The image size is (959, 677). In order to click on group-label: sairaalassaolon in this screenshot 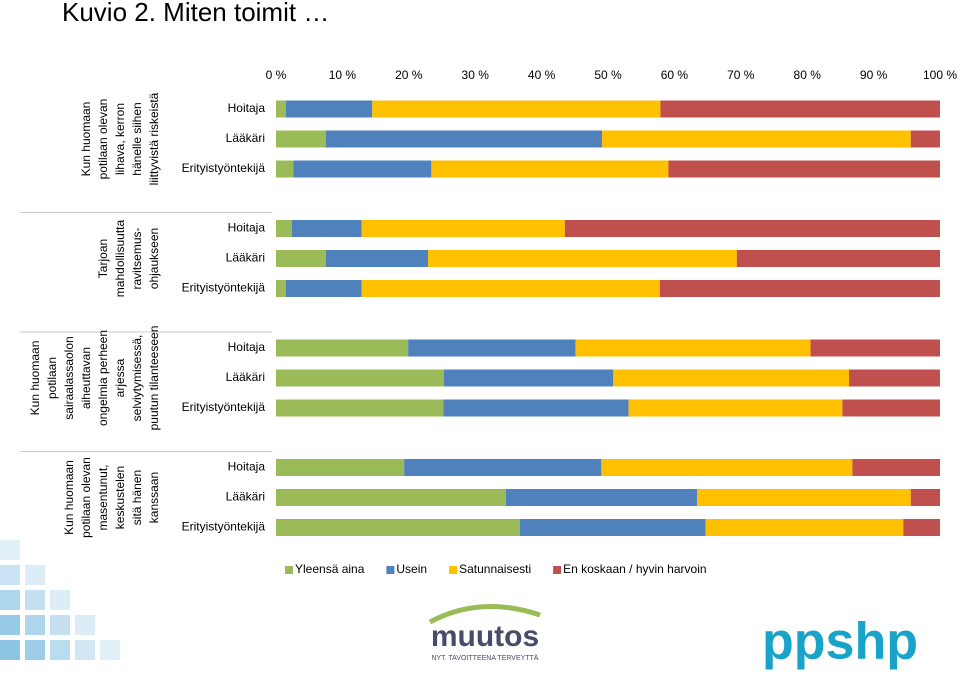, I will do `click(69, 377)`.